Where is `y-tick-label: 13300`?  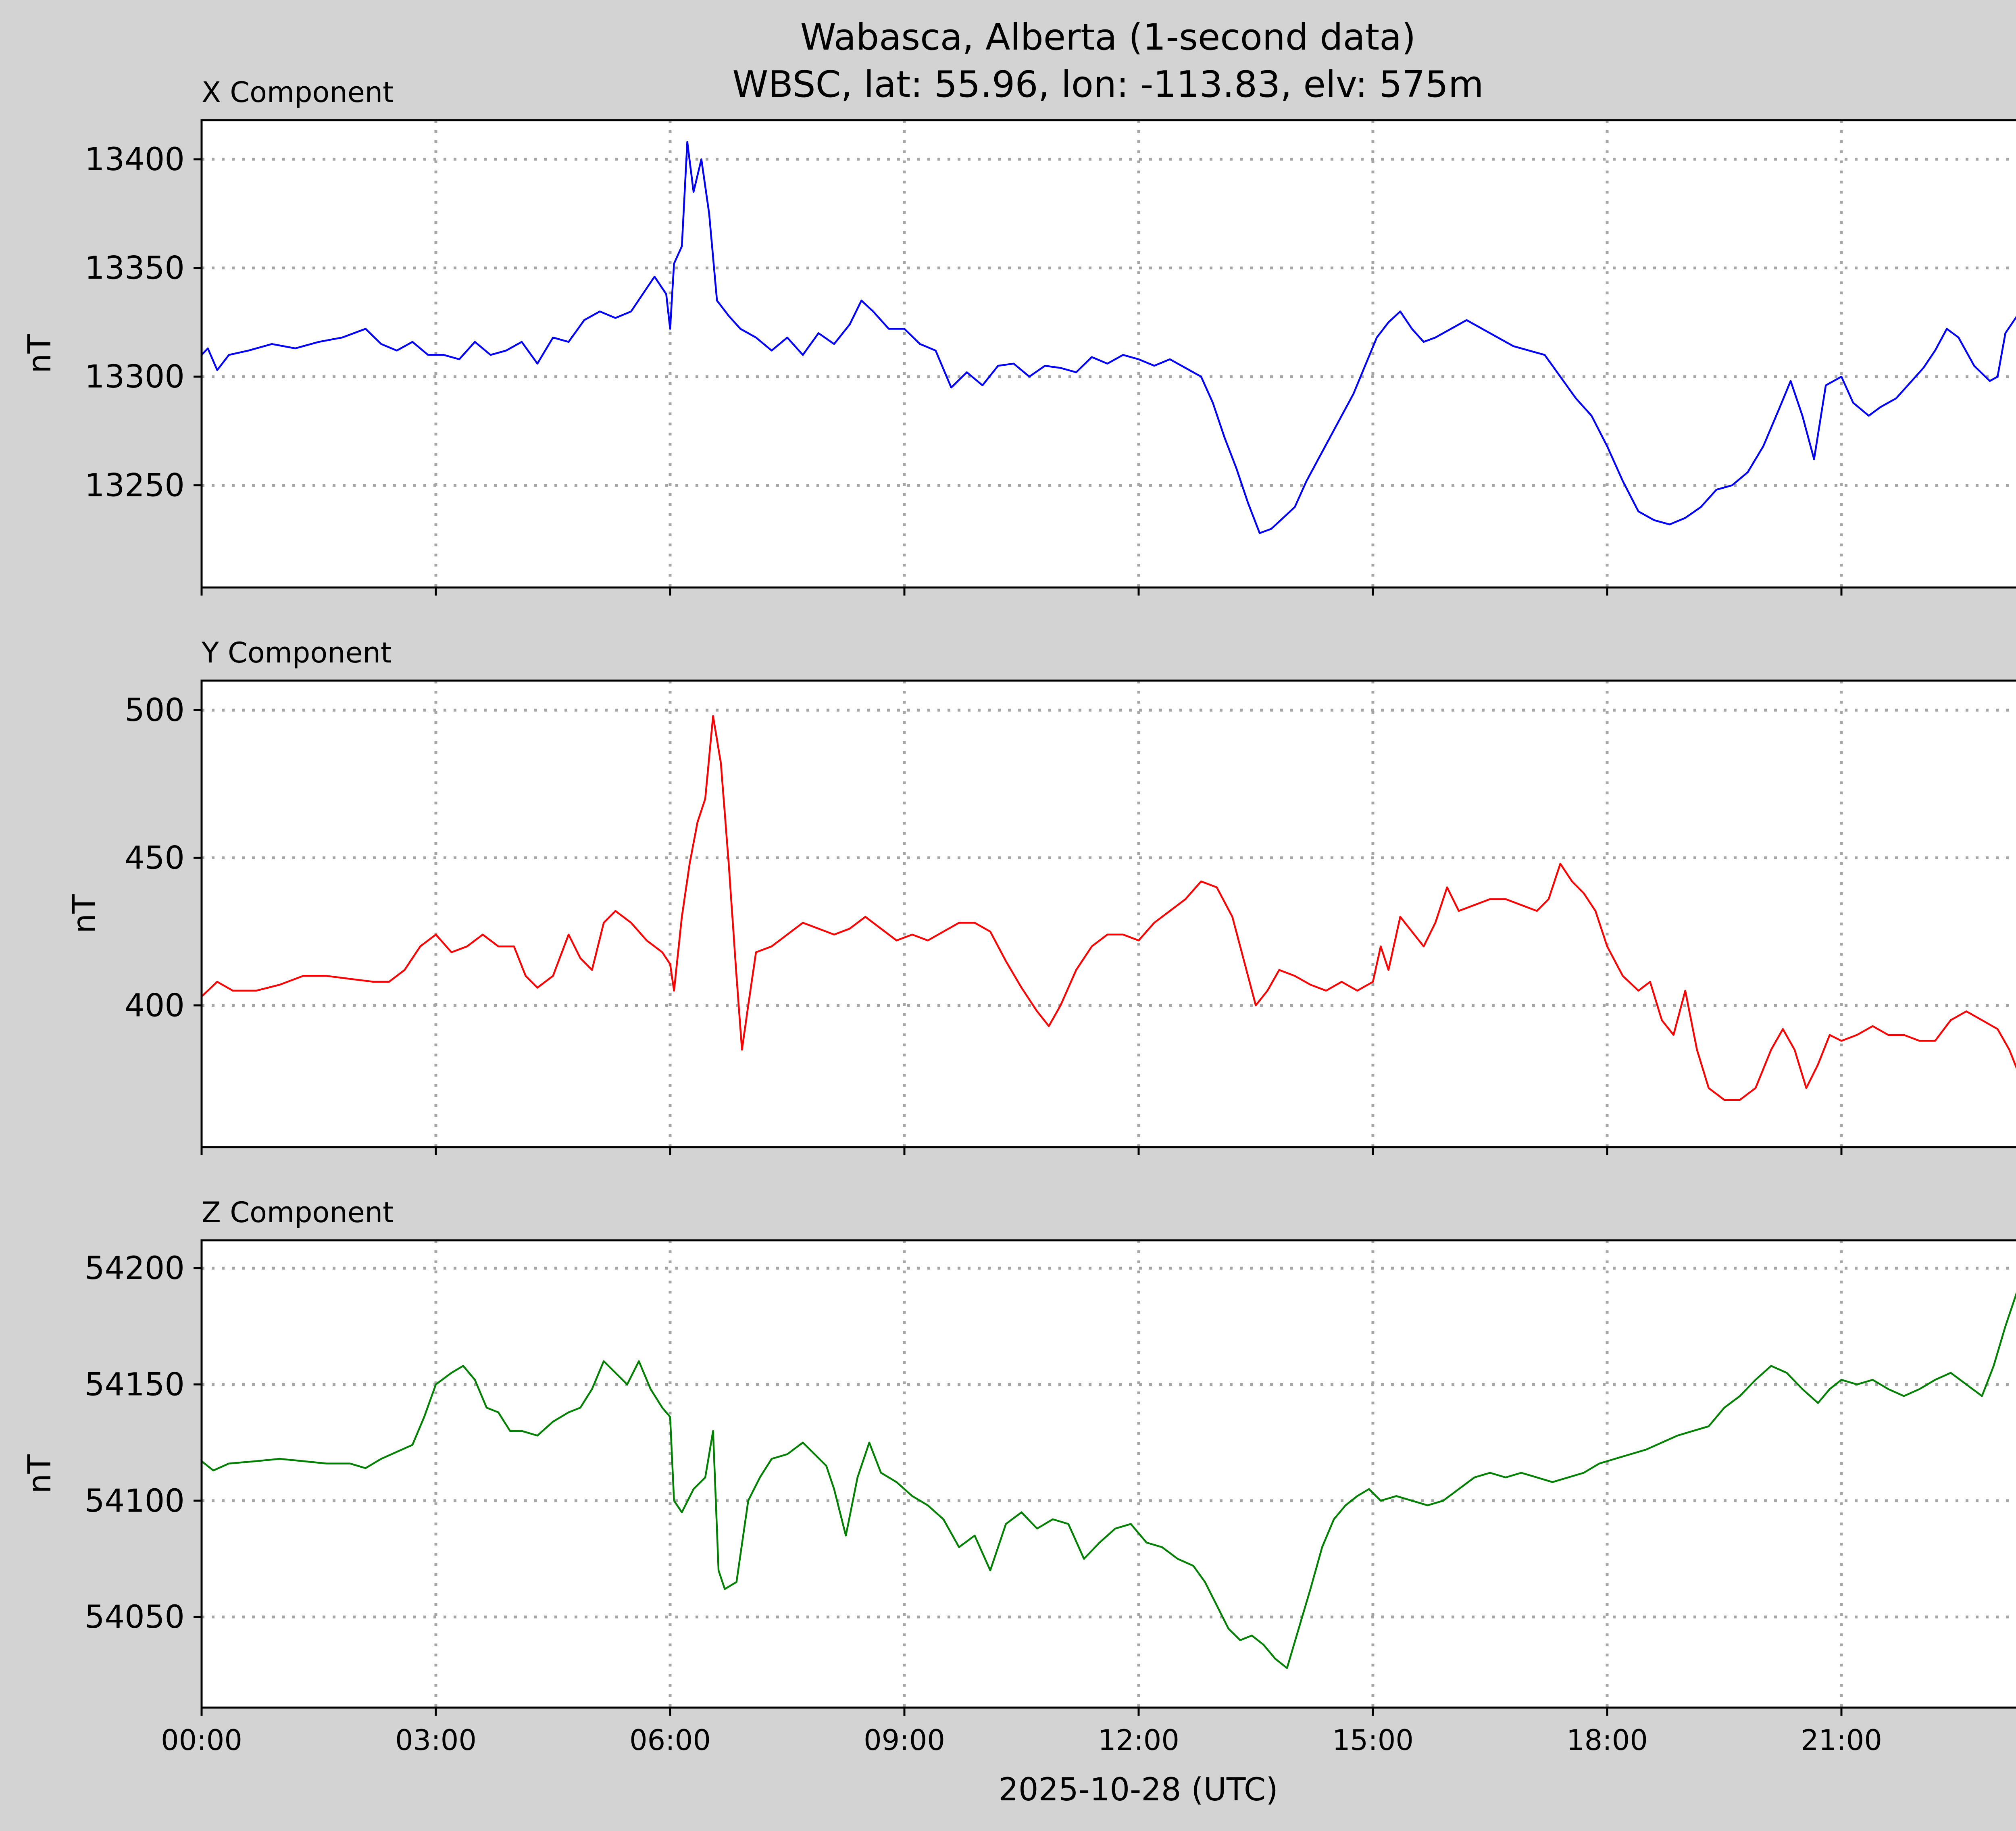
y-tick-label: 13300 is located at coordinates (135, 377).